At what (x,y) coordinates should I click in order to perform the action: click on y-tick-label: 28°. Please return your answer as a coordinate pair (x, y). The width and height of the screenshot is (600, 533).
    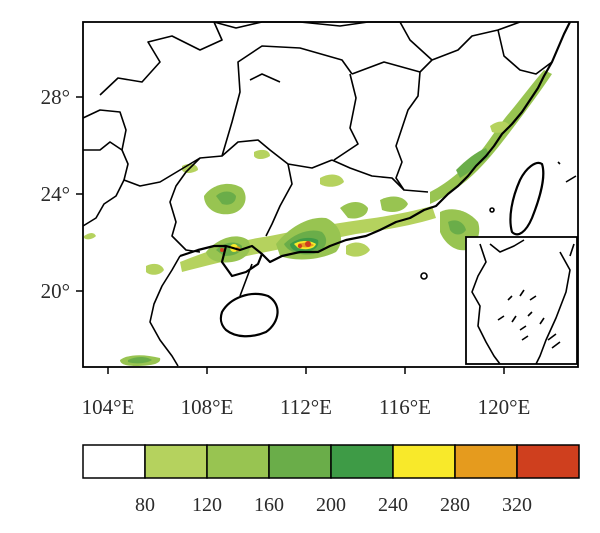
    Looking at the image, I should click on (55, 97).